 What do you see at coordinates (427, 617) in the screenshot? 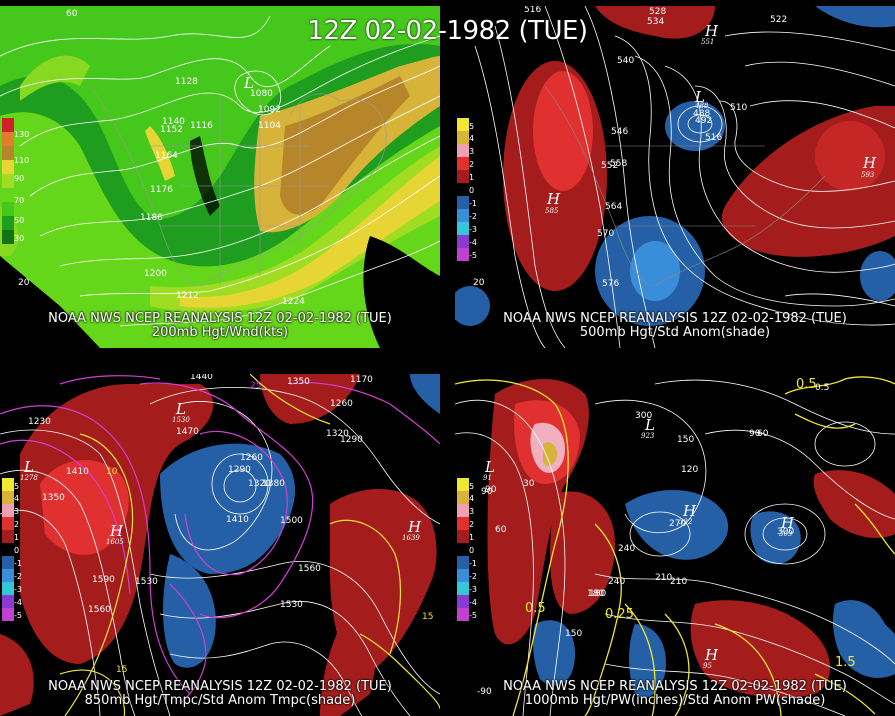
I see `contour-label: 15` at bounding box center [427, 617].